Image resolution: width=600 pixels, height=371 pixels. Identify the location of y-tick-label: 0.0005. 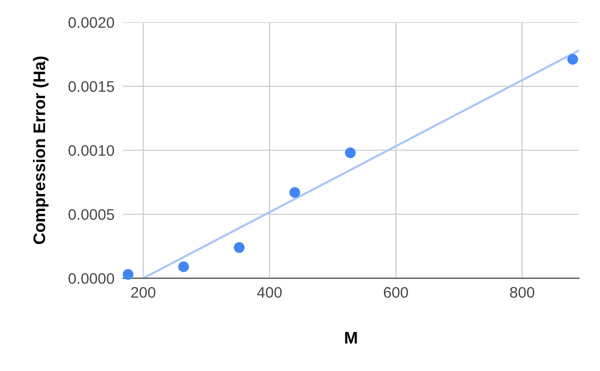
(91, 214).